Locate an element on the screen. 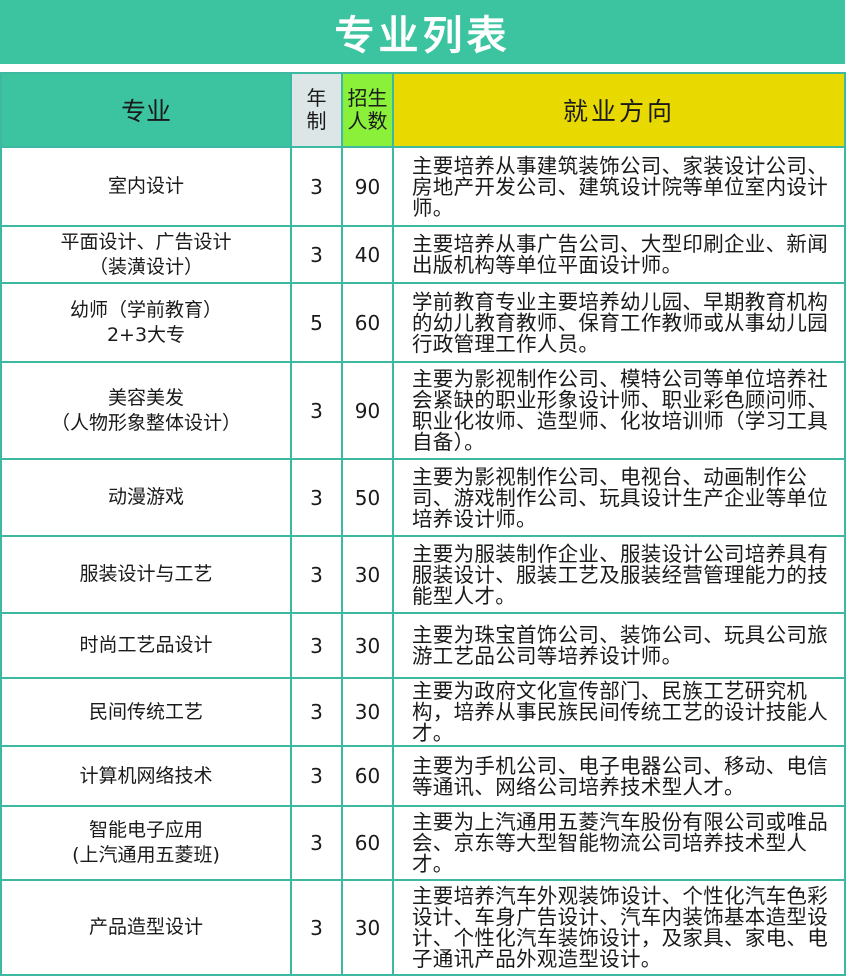 This screenshot has width=851, height=980. header-years-line1: 年 is located at coordinates (316, 98).